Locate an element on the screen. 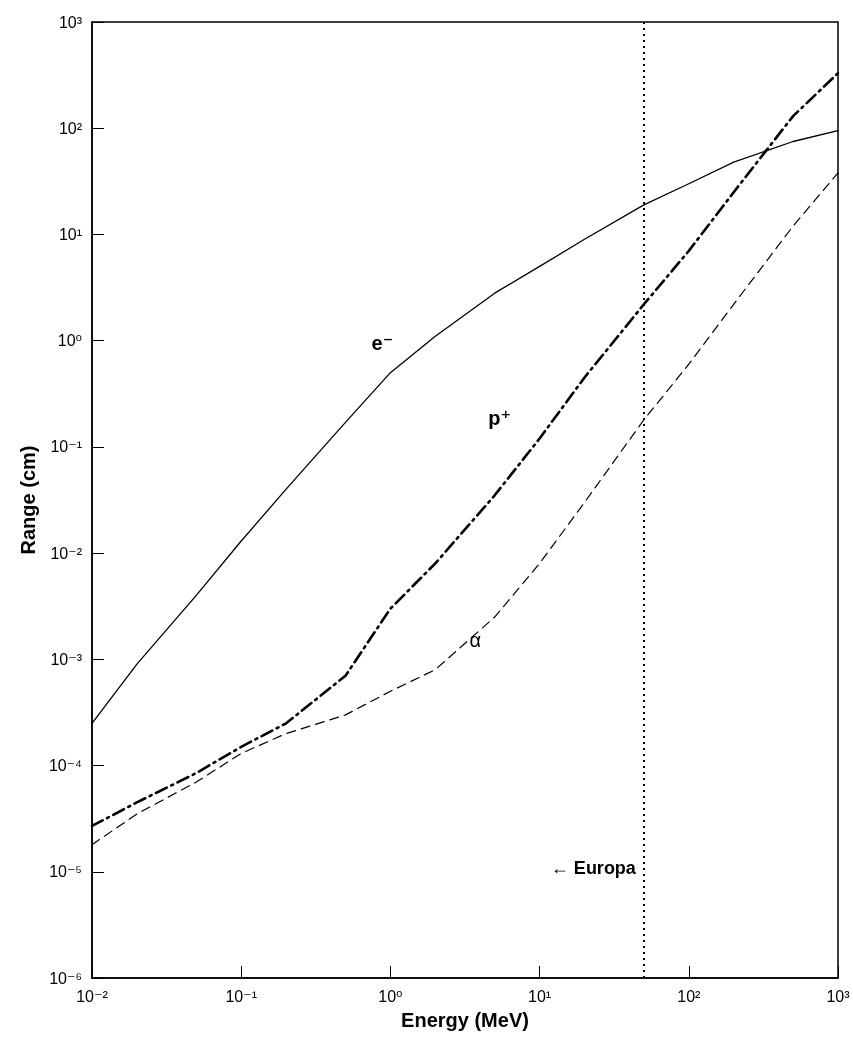 The width and height of the screenshot is (853, 1045). x-tick-label: 10² is located at coordinates (689, 996).